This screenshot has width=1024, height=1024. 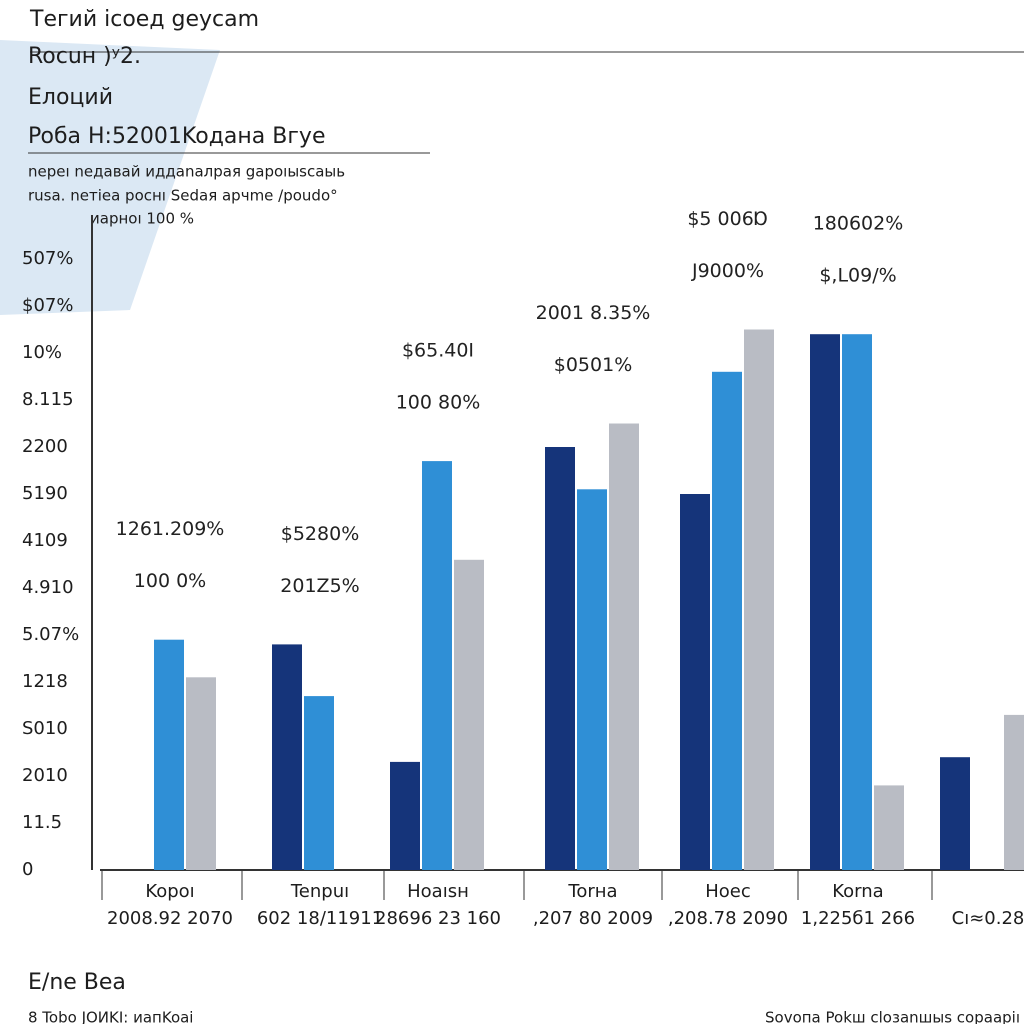 What do you see at coordinates (176, 136) in the screenshot?
I see `legend-title: Poбa H:52001Koдaнa Bгye` at bounding box center [176, 136].